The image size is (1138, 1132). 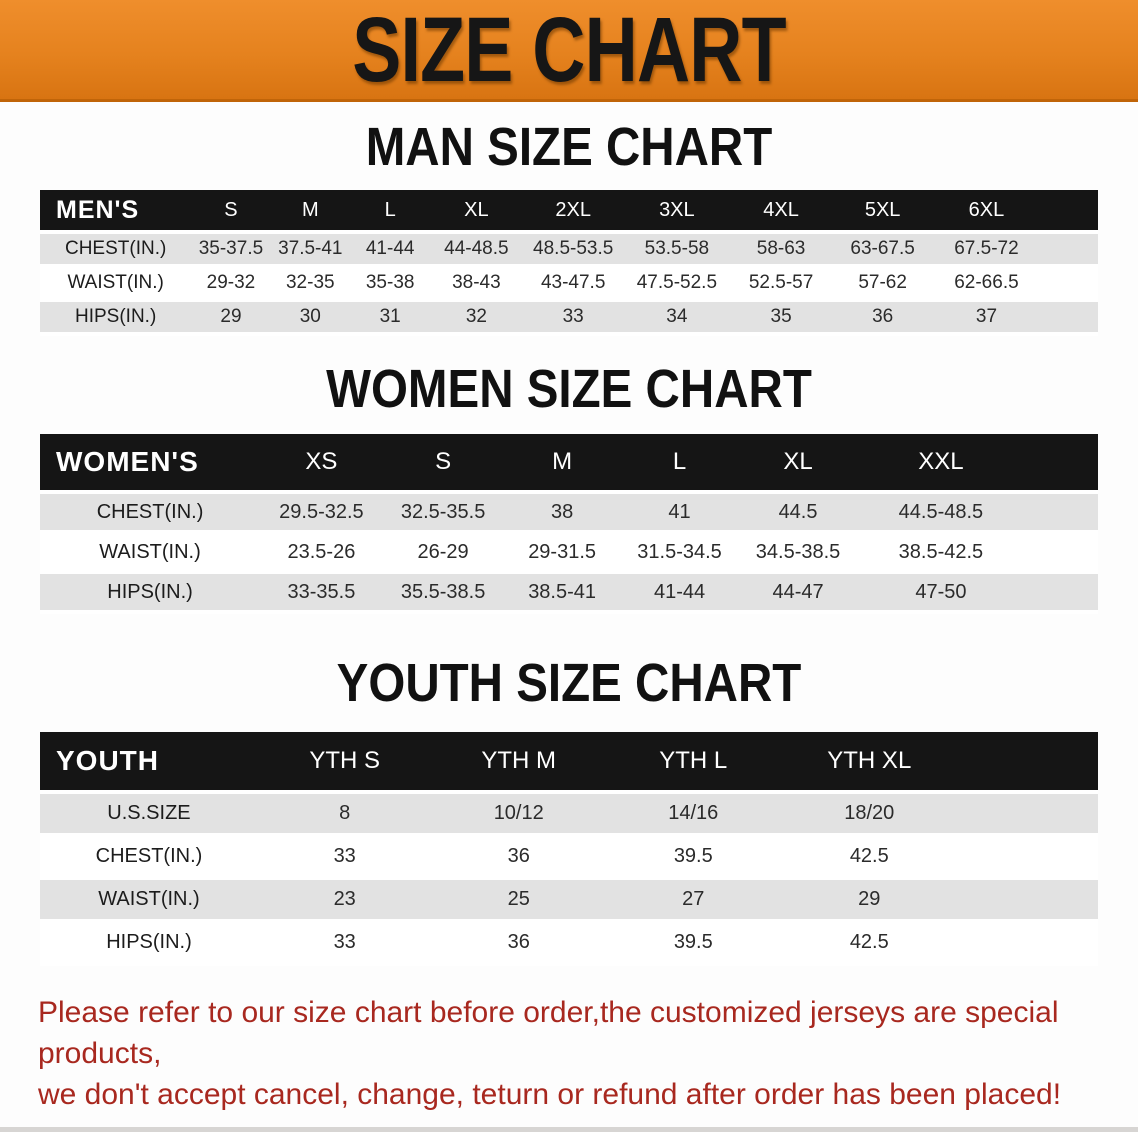 What do you see at coordinates (344, 763) in the screenshot?
I see `size-column-header: YTH S` at bounding box center [344, 763].